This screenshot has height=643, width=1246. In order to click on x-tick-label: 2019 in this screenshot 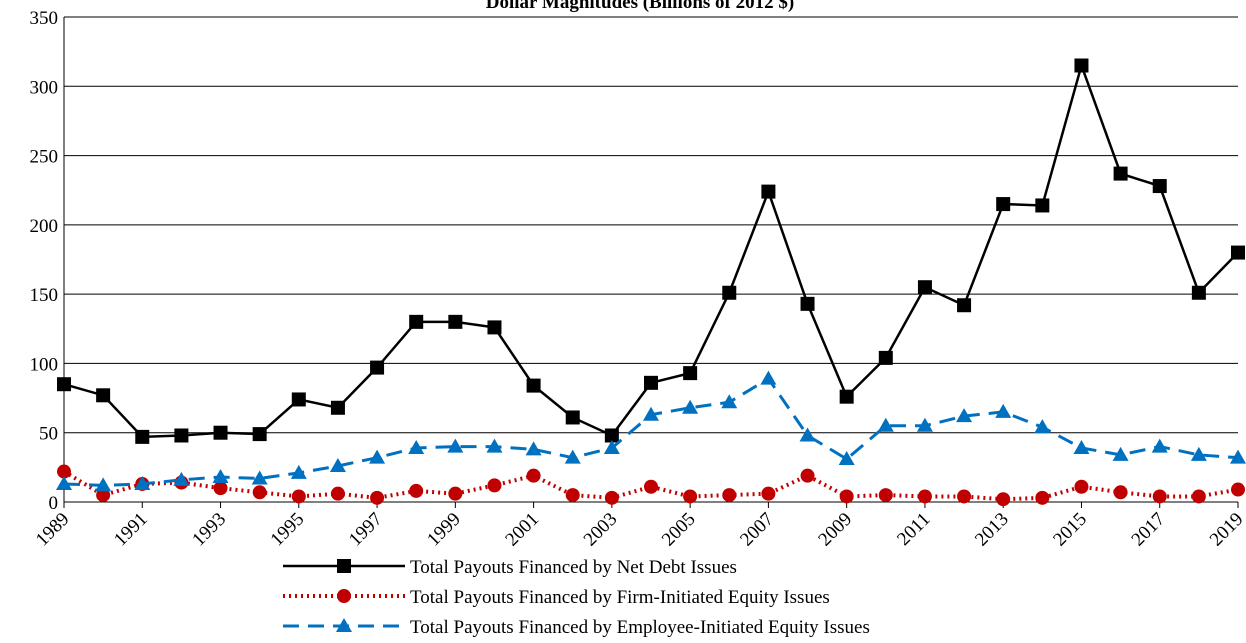, I will do `click(1226, 530)`.